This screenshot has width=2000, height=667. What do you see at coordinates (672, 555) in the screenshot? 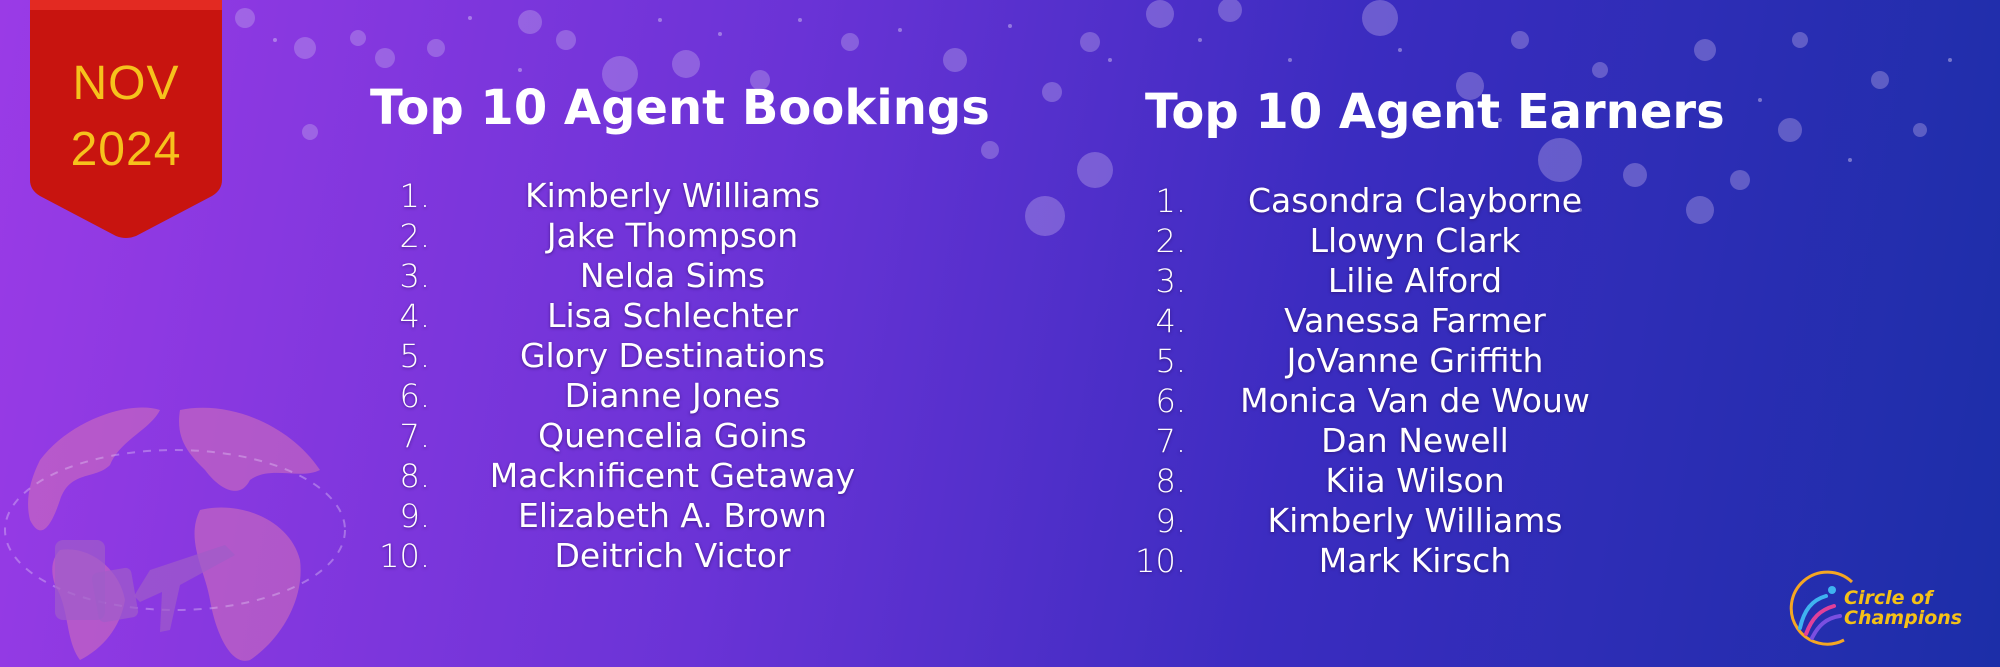
I see `agent-name: Deitrich Victor` at bounding box center [672, 555].